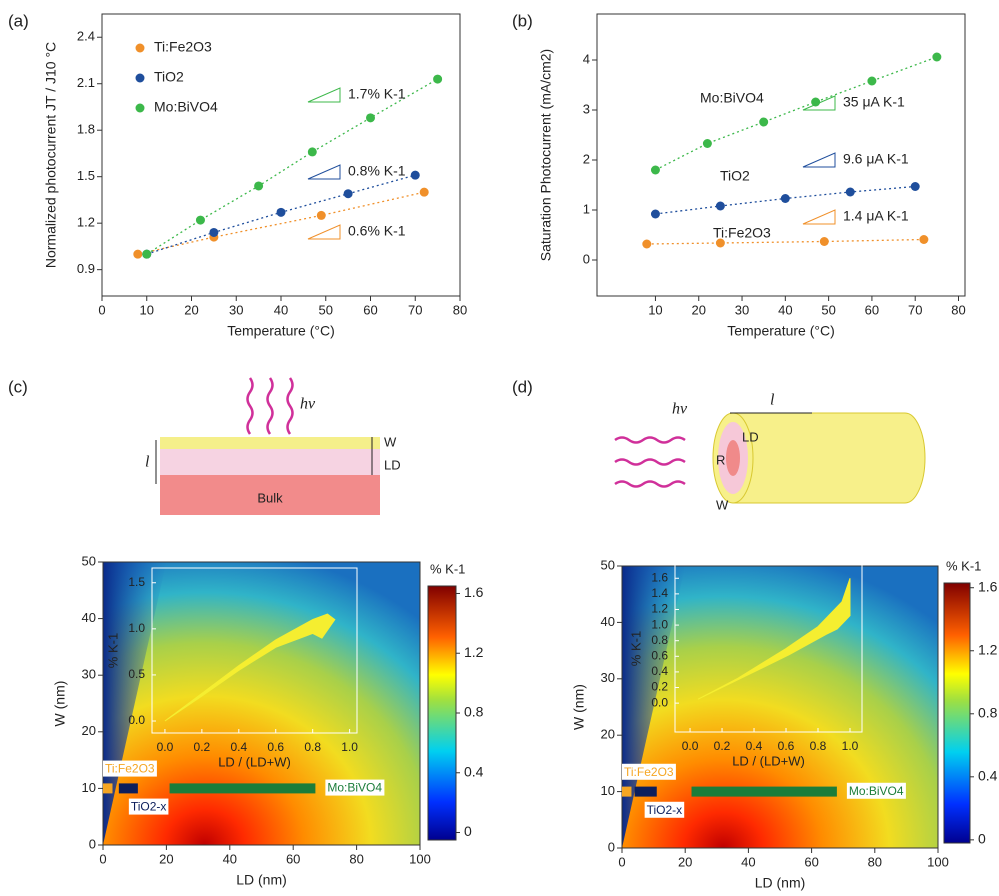 The width and height of the screenshot is (999, 896). Describe the element at coordinates (774, 639) in the screenshot. I see `inset-area` at that location.